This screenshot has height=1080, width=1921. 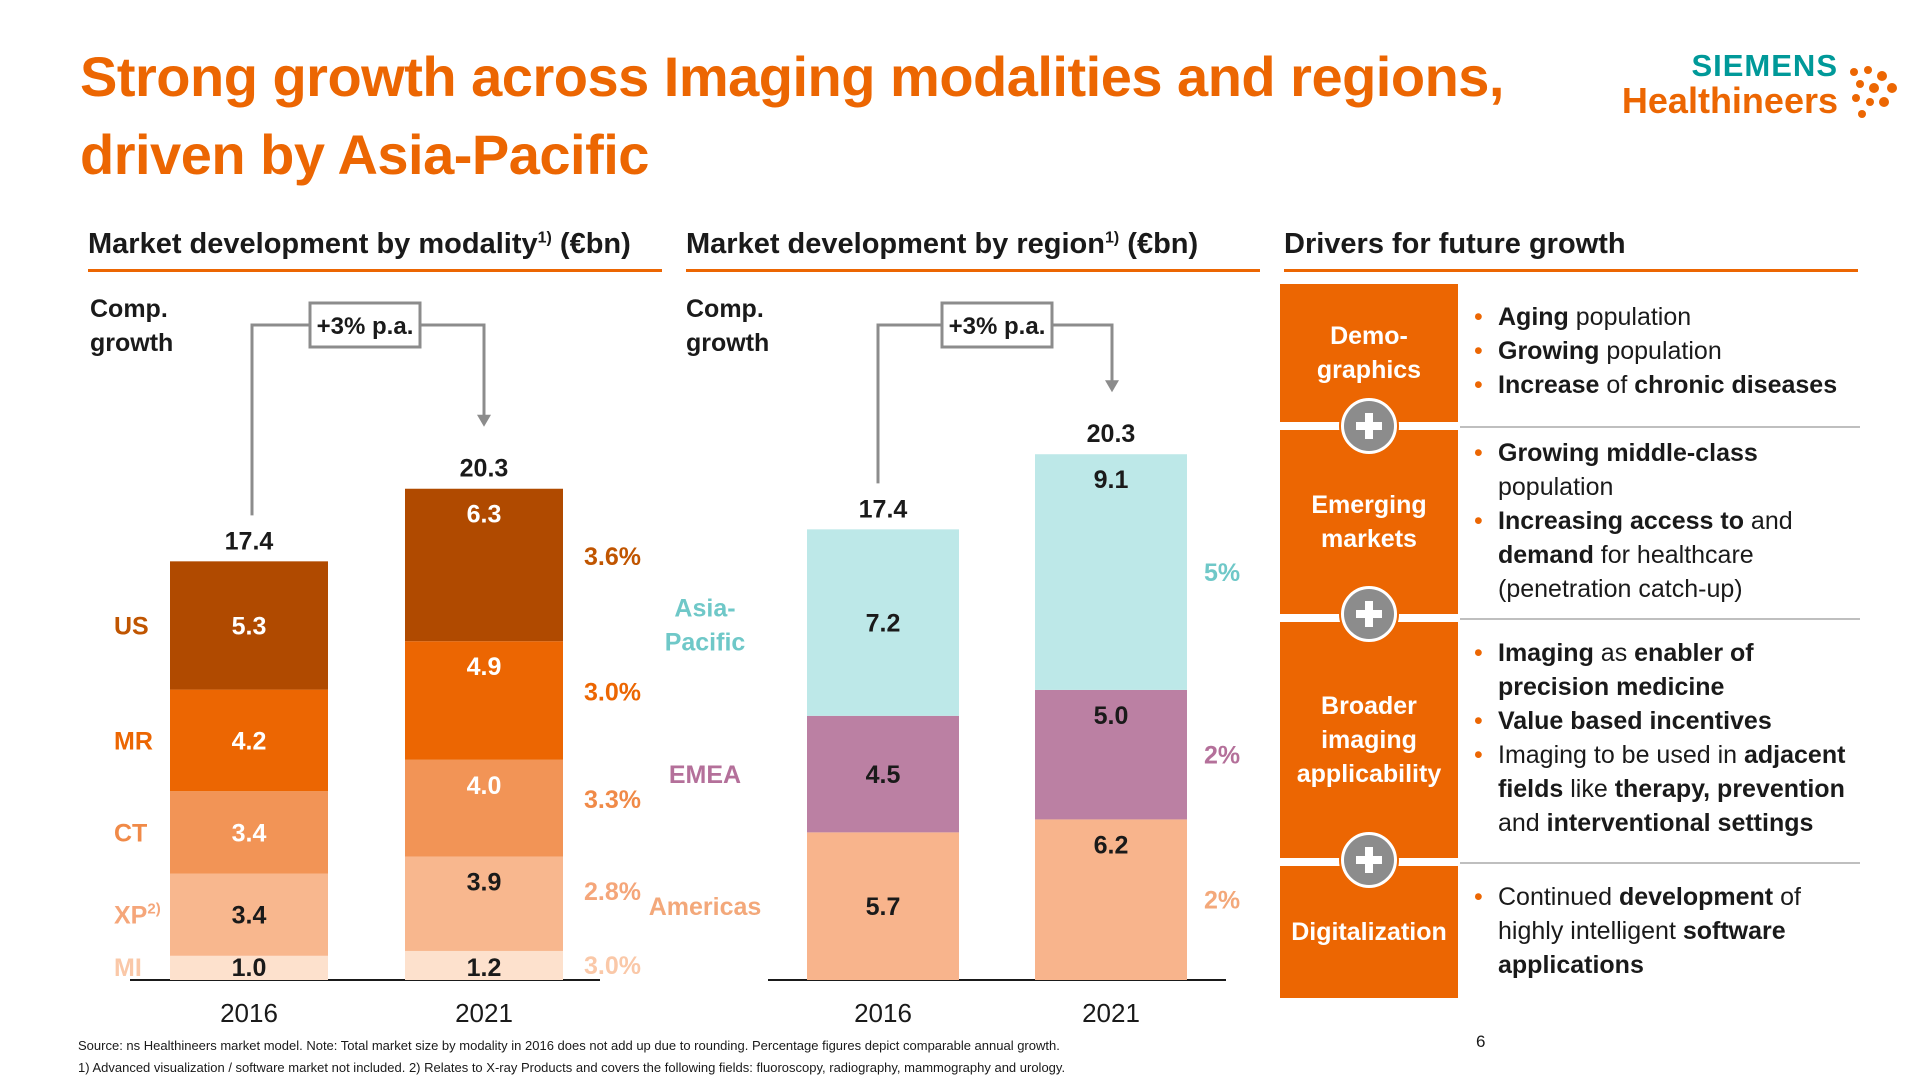 I want to click on region-cagr-label: +3% p.a., so click(x=997, y=326).